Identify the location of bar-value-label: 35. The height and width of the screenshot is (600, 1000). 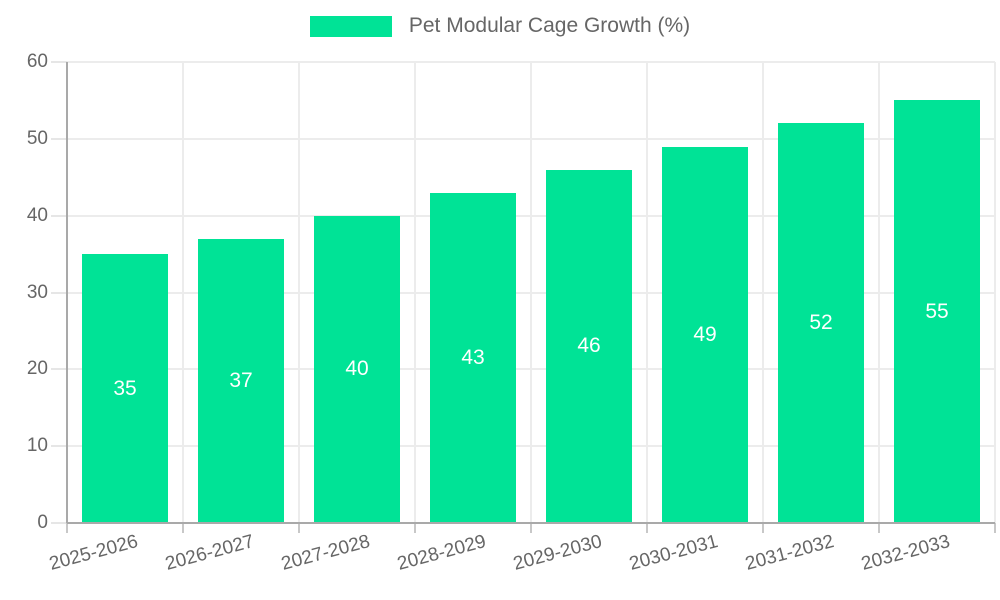
(125, 388).